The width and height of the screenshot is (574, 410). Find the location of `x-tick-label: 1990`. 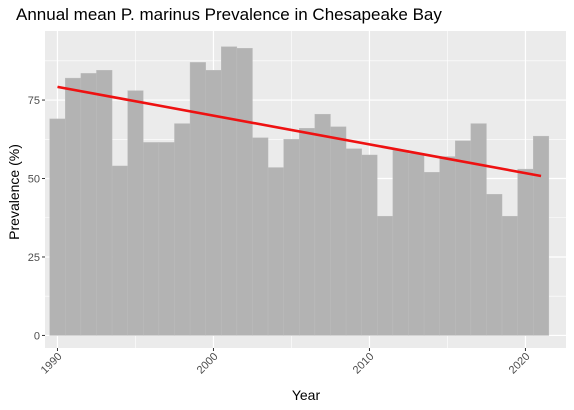

x-tick-label: 1990 is located at coordinates (52, 364).